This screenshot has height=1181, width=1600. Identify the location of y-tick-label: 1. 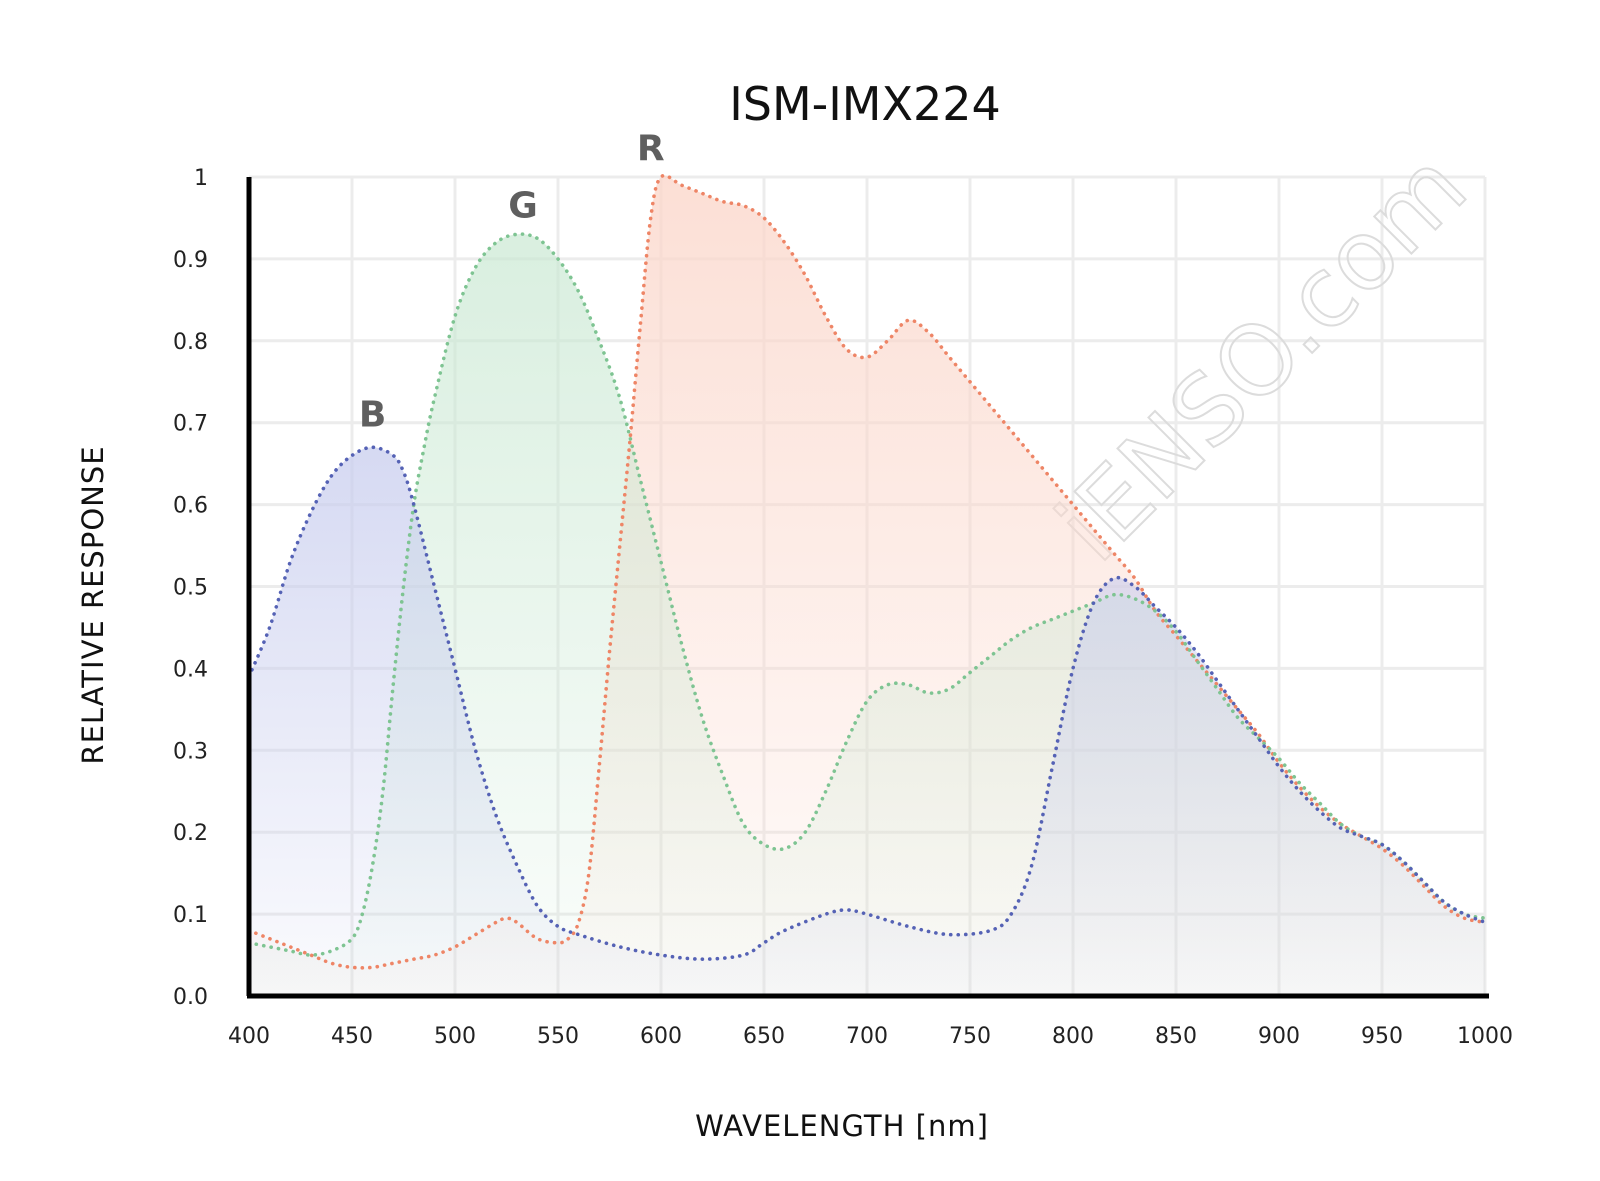
(201, 178).